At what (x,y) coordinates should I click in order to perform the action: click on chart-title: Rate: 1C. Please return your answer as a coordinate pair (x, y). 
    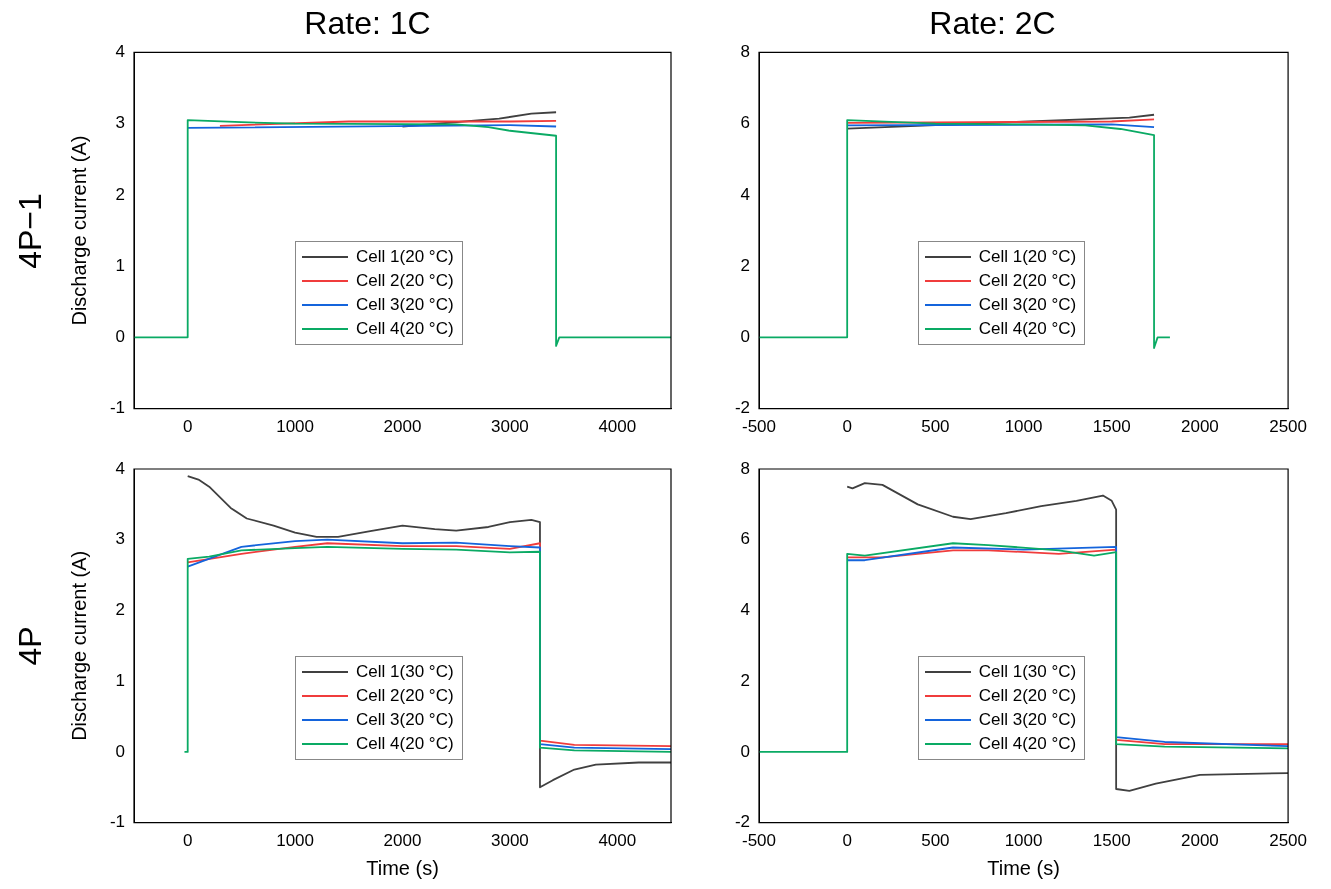
    Looking at the image, I should click on (367, 23).